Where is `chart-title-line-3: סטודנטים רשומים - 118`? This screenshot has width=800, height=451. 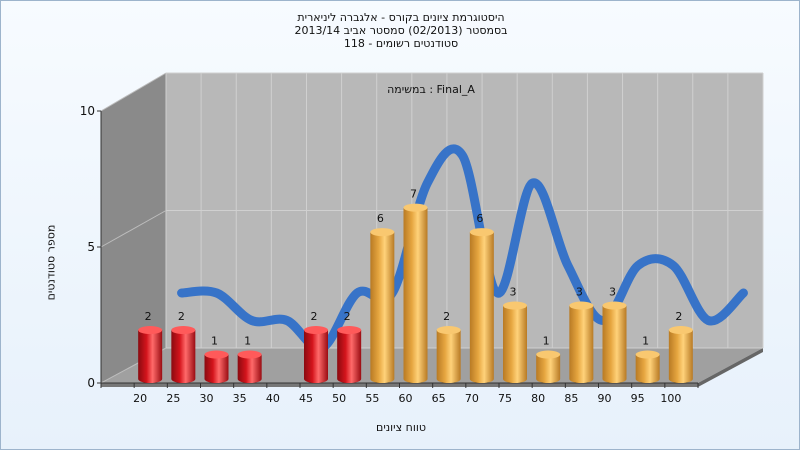
chart-title-line-3: סטודנטים רשומים - 118 is located at coordinates (401, 43).